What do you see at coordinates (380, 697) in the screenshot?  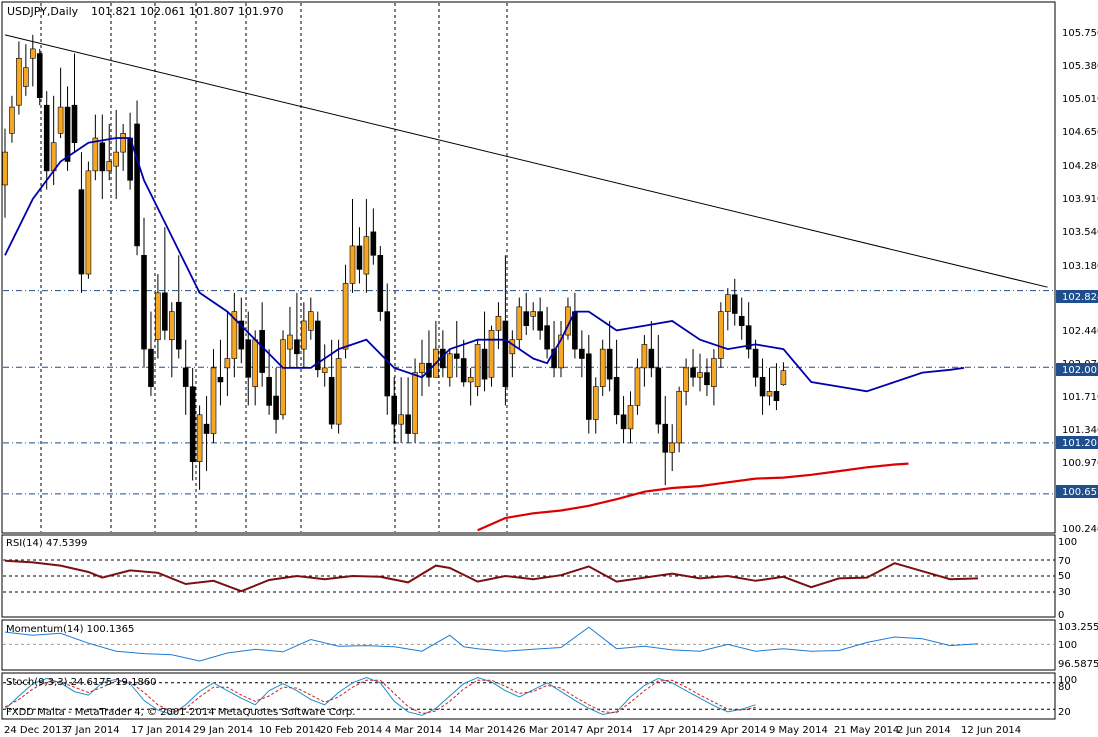 I see `stochastic-signal-line` at bounding box center [380, 697].